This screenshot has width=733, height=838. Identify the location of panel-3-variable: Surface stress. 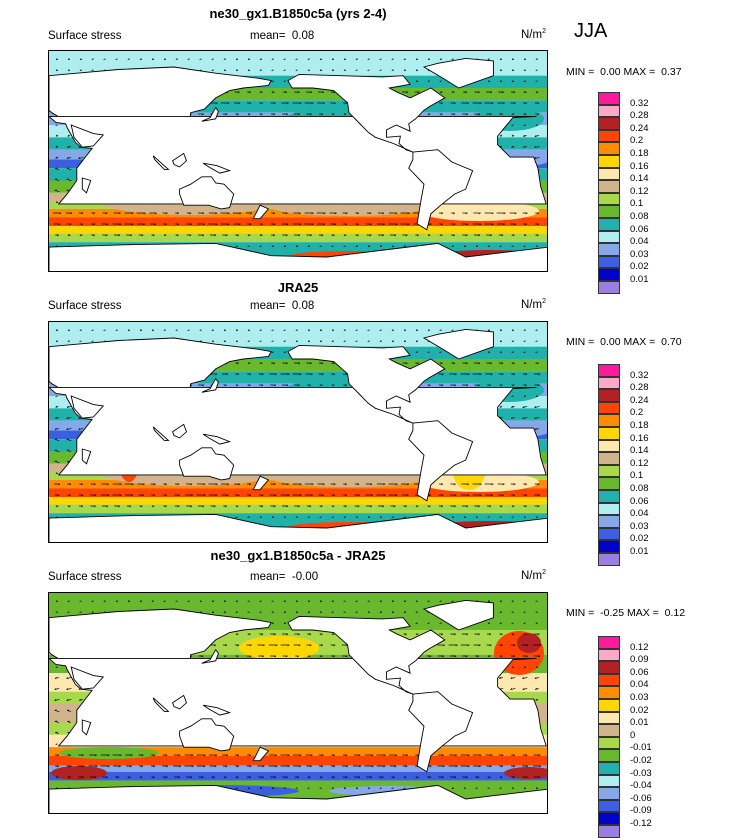
(85, 577).